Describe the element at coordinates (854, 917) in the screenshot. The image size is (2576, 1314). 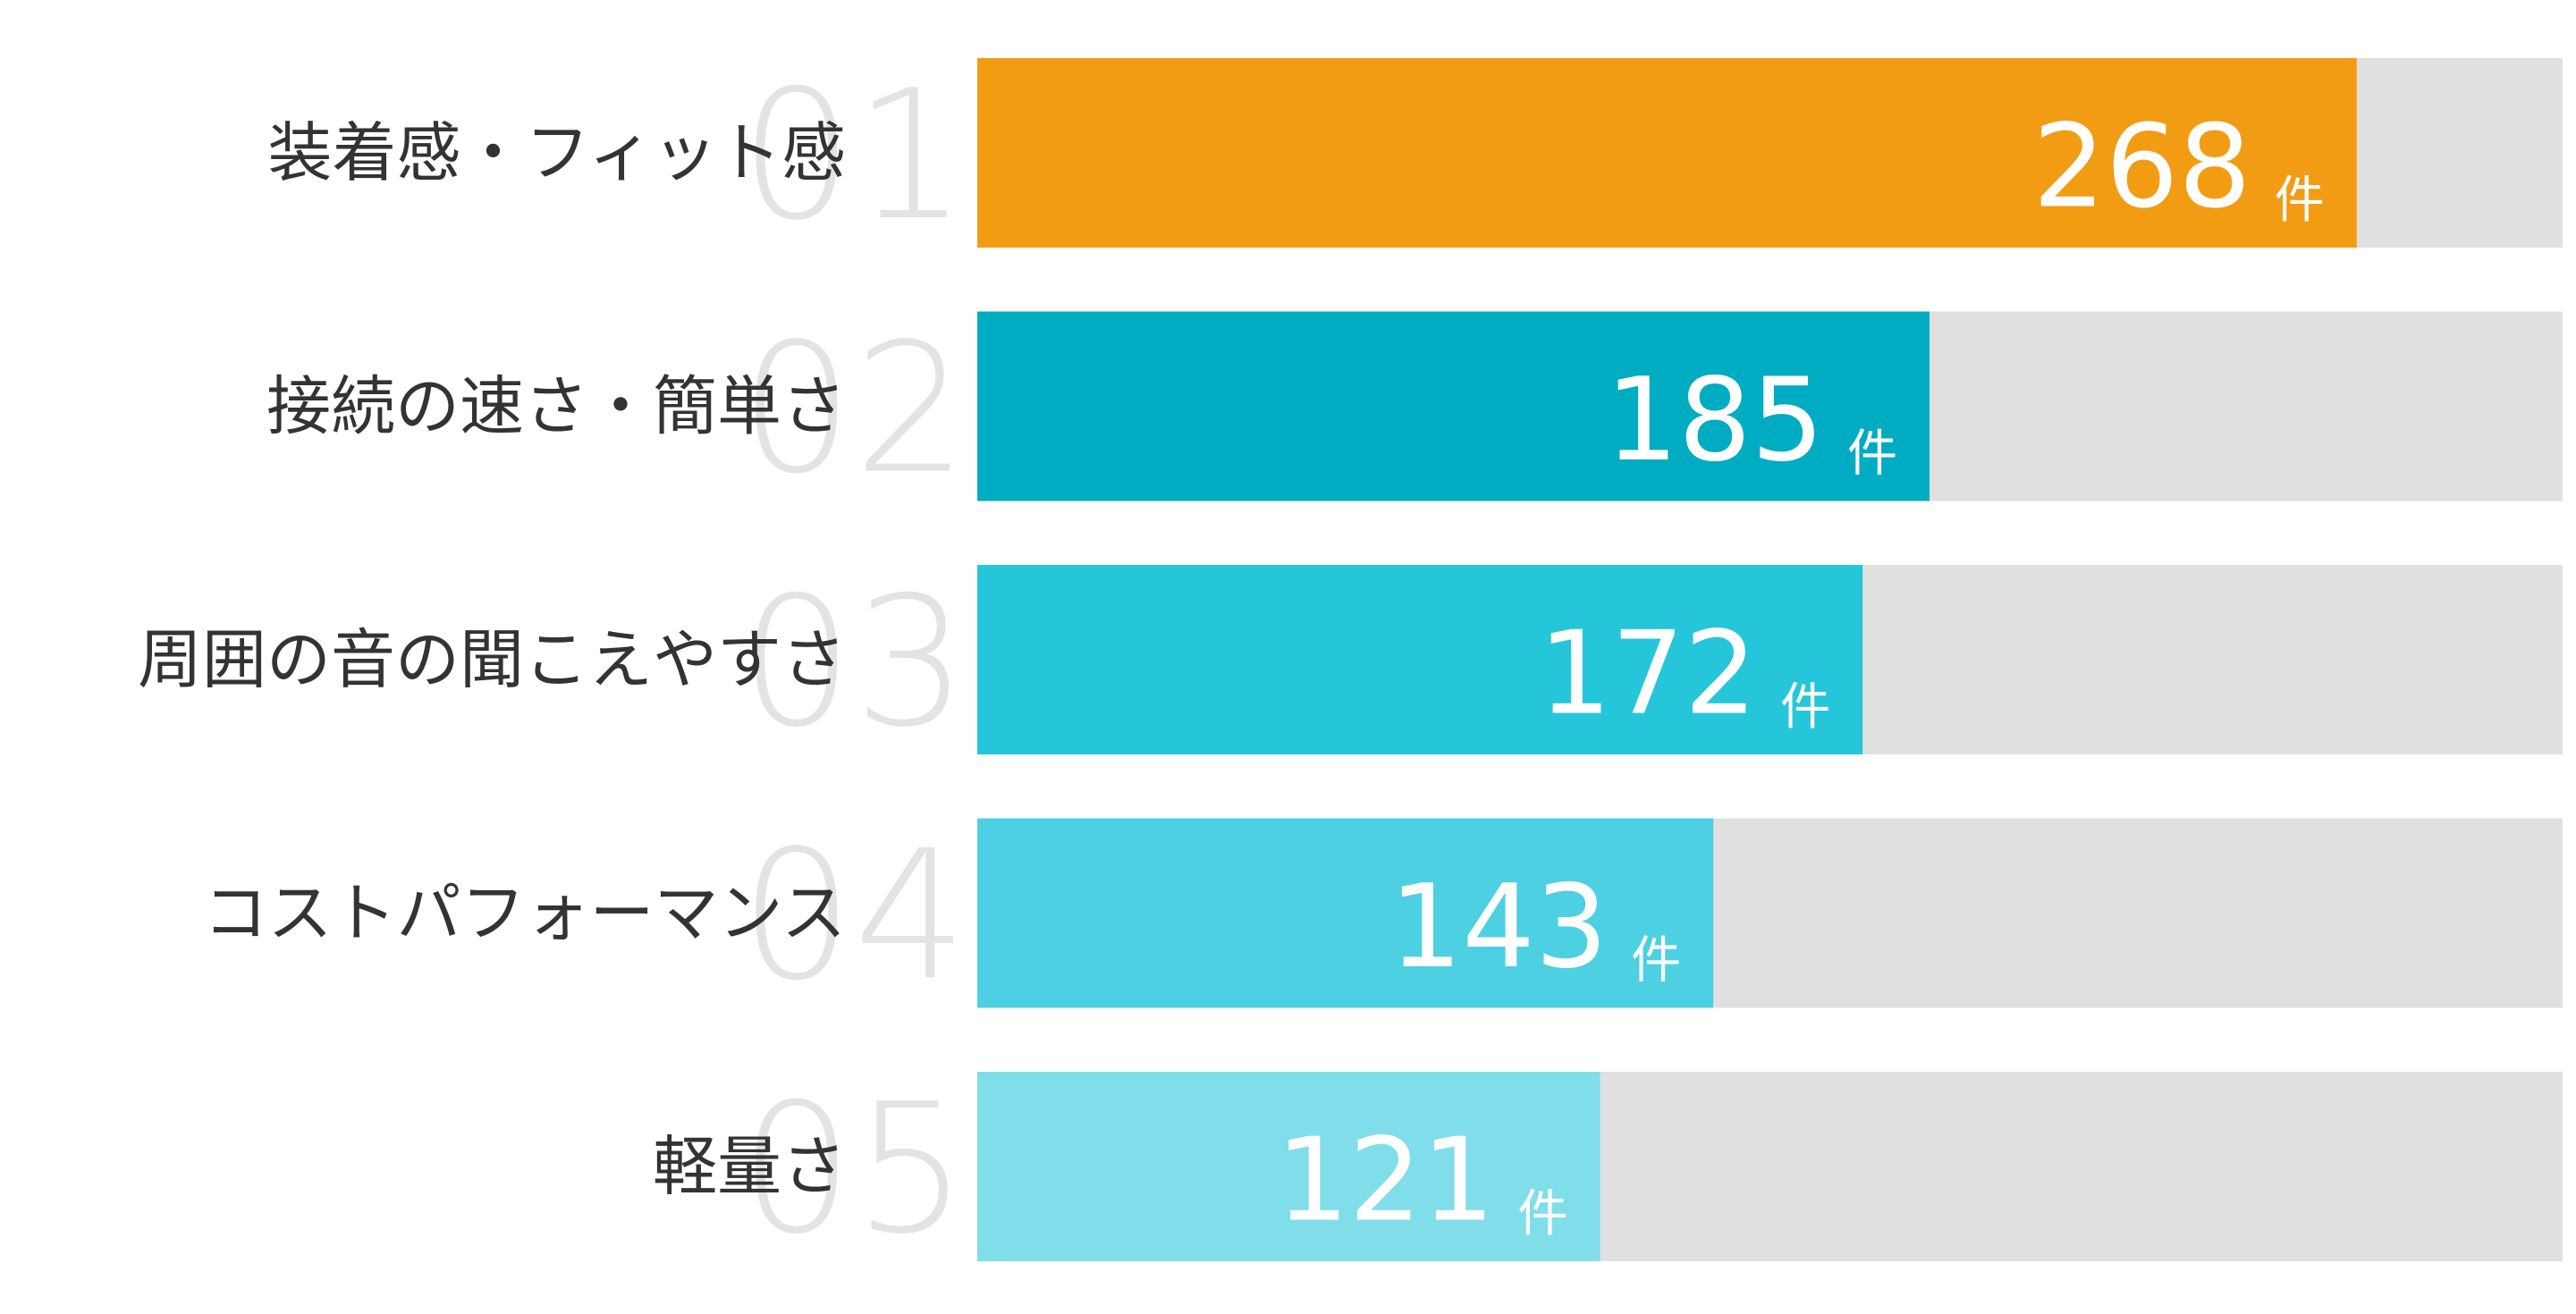
I see `rank-number: 04` at that location.